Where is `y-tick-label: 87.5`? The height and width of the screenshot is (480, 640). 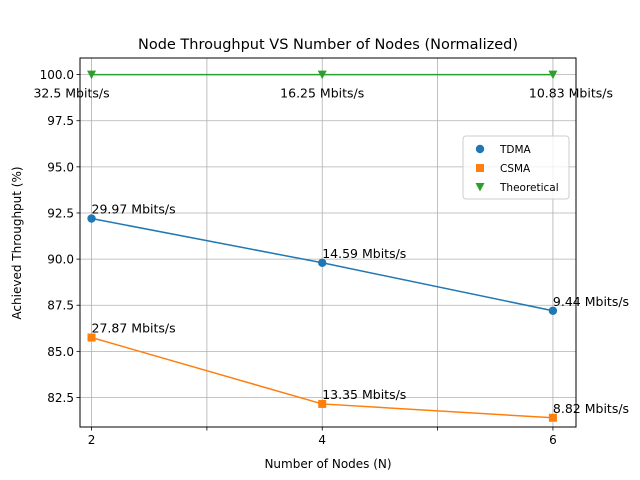 y-tick-label: 87.5 is located at coordinates (60, 306).